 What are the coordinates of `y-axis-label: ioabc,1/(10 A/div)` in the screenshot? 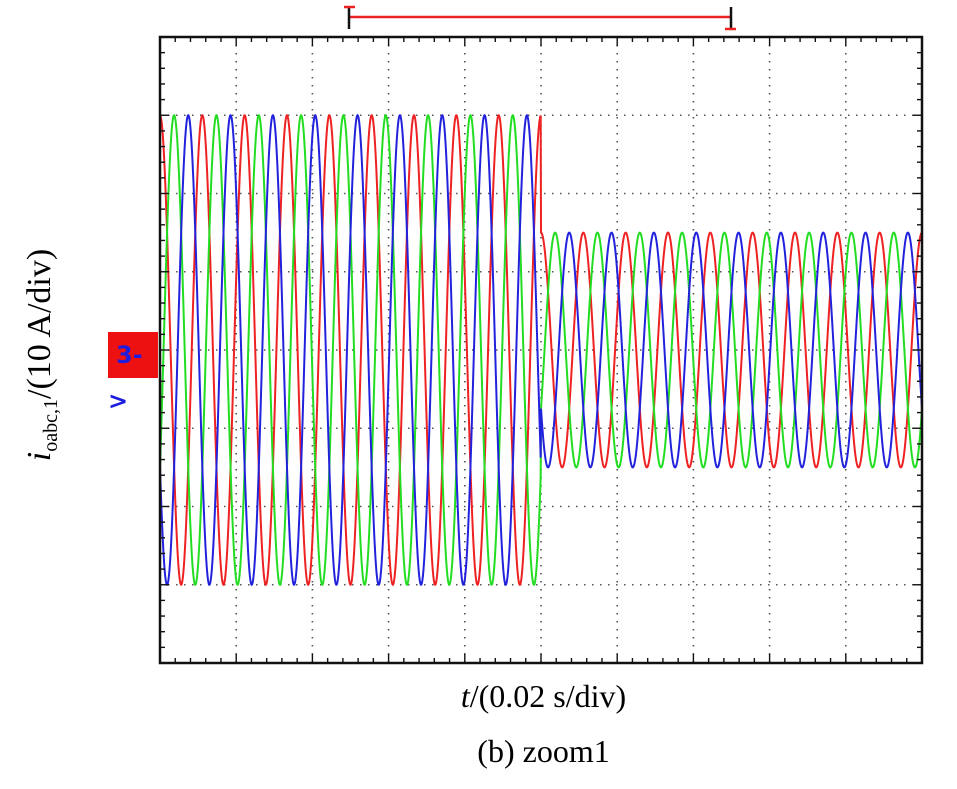 It's located at (41, 355).